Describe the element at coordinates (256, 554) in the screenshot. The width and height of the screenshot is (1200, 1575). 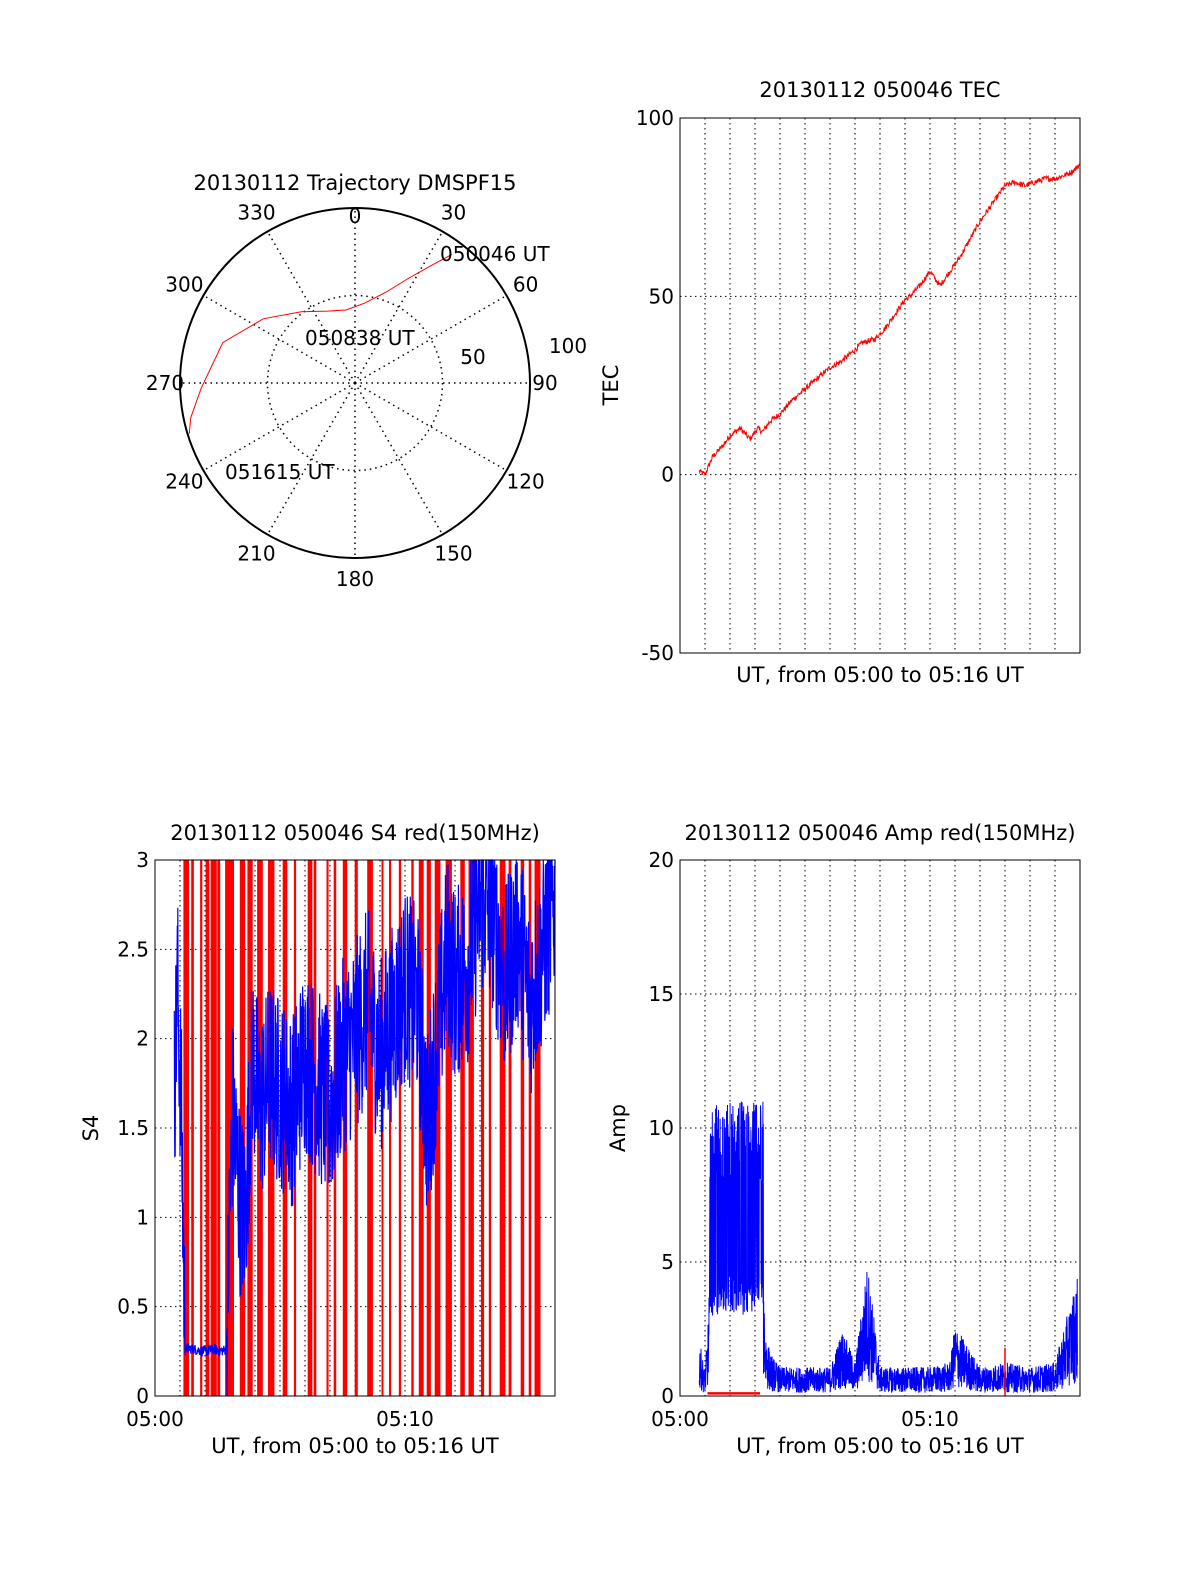
I see `azimuth-label: 210` at that location.